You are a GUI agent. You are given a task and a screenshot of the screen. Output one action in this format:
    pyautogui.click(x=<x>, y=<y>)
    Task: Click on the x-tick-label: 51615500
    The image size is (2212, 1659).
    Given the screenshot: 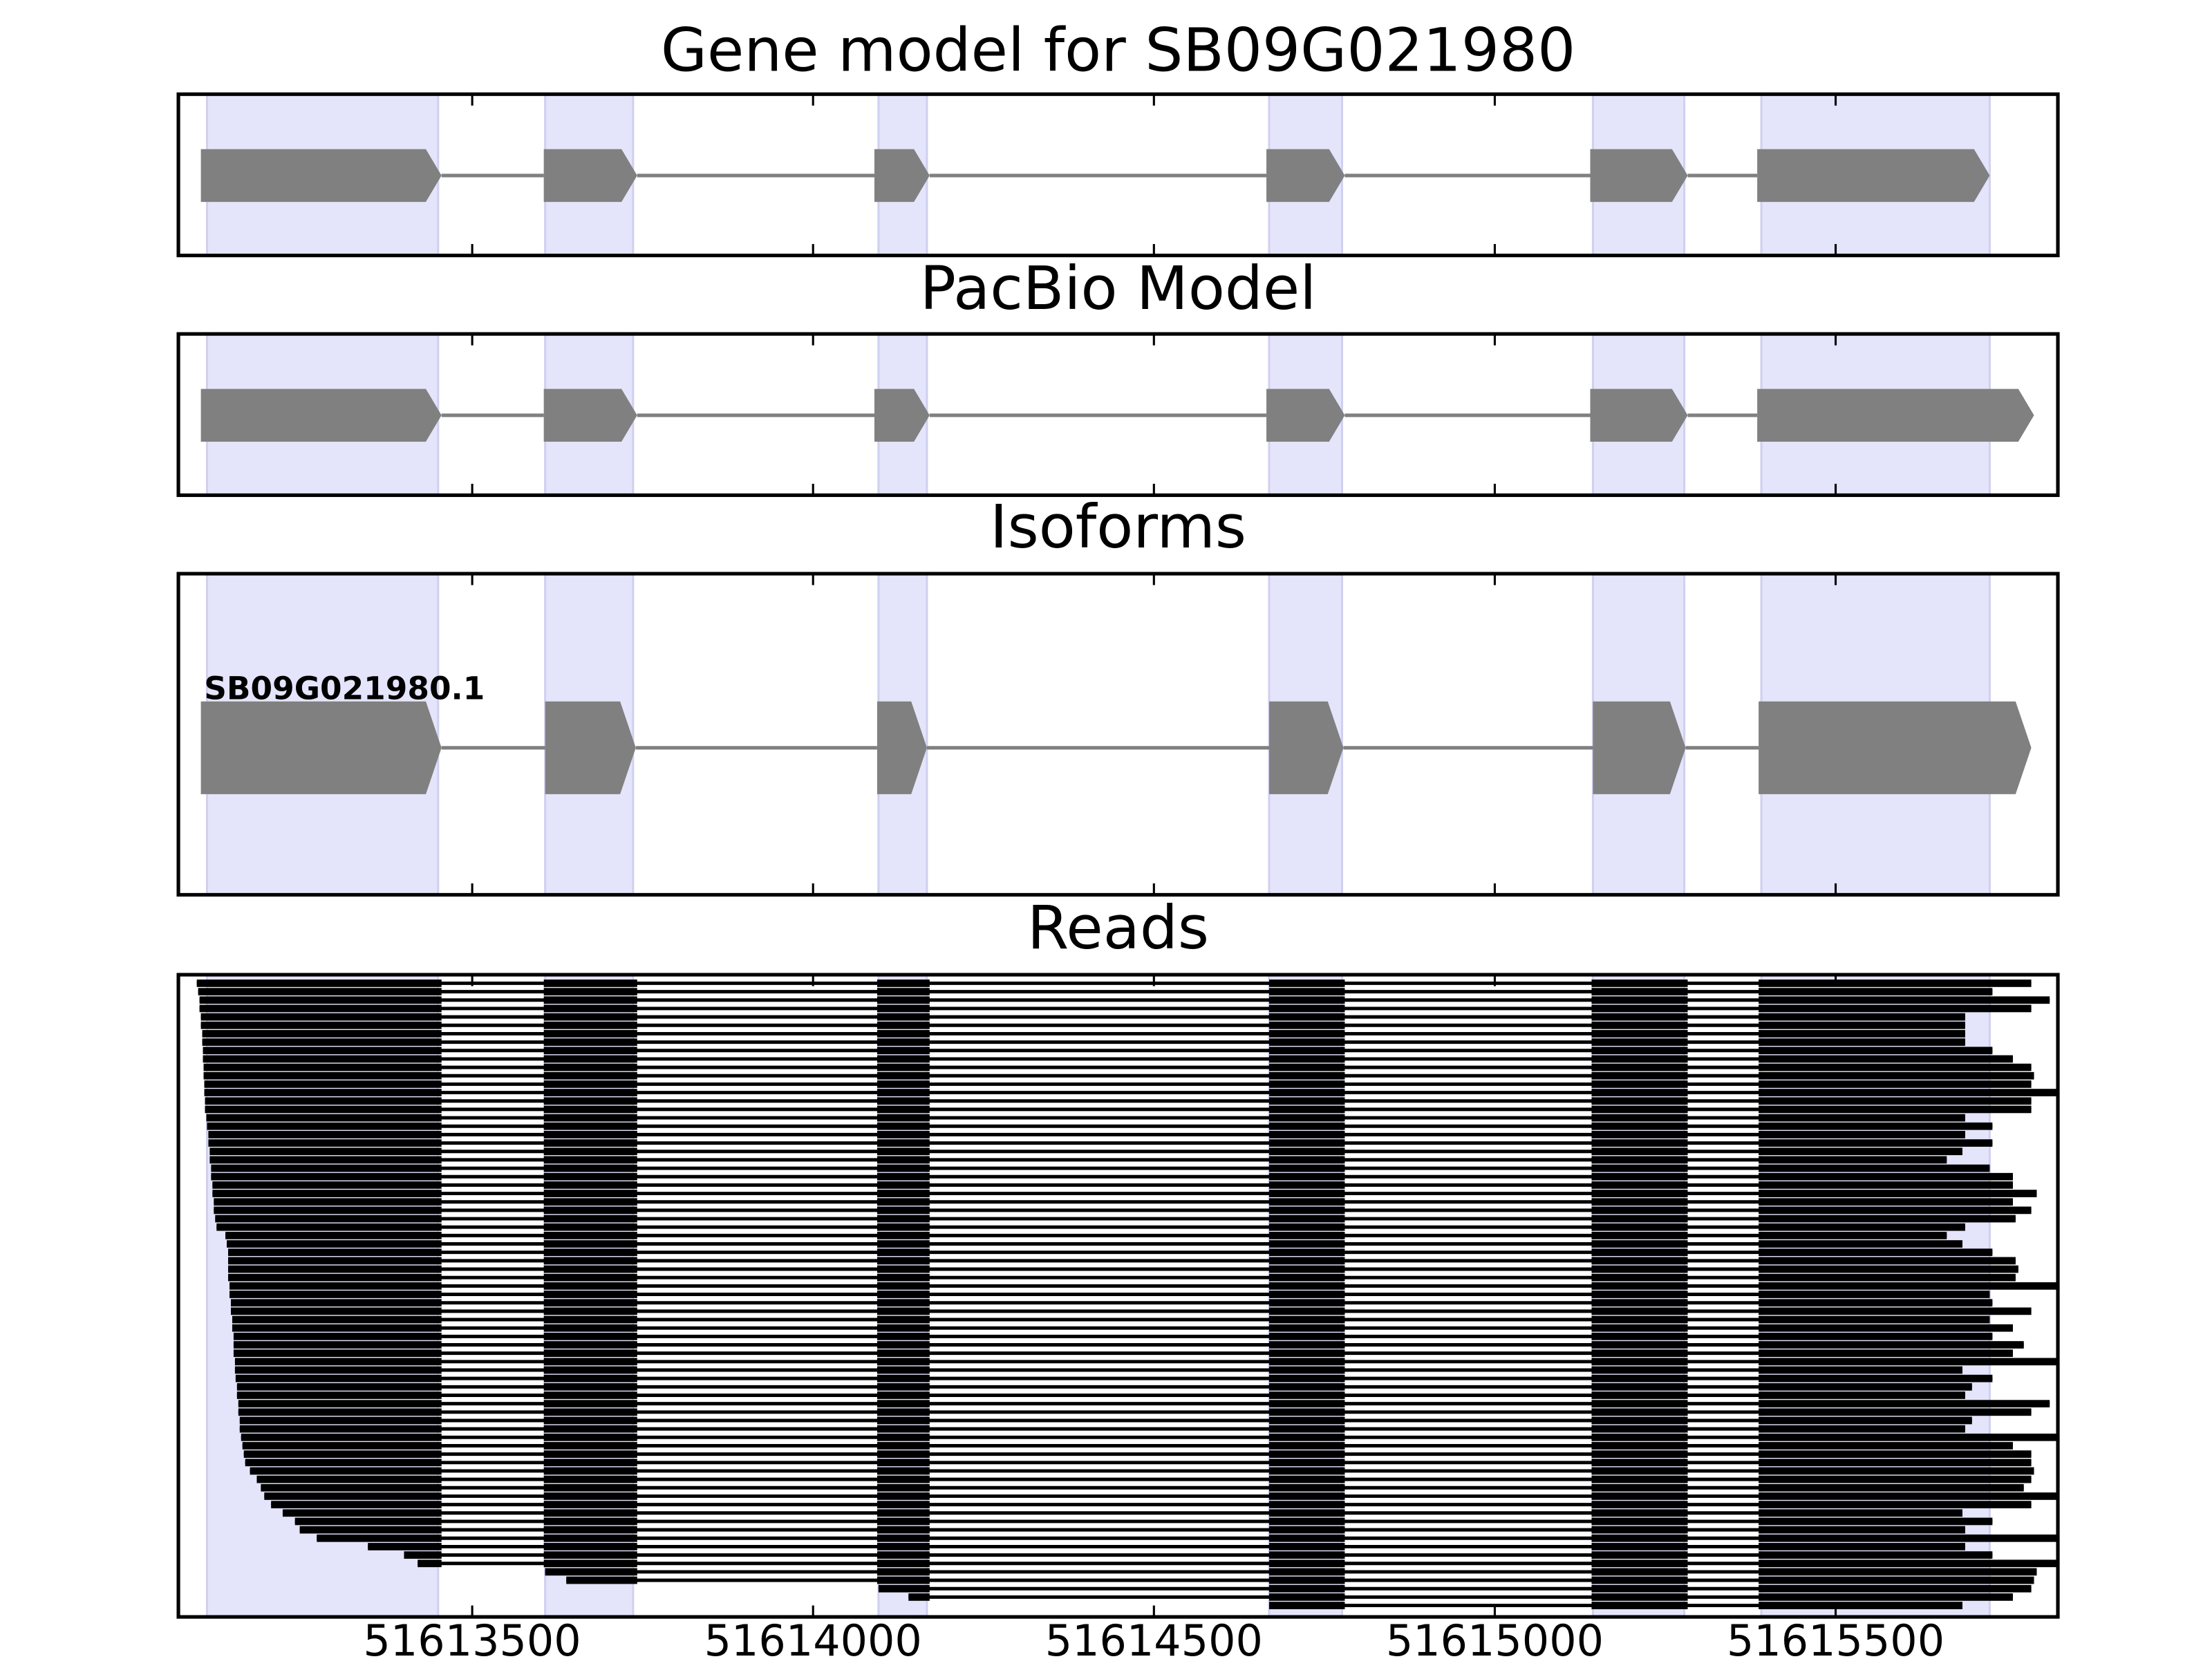 What is the action you would take?
    pyautogui.click(x=1835, y=1638)
    